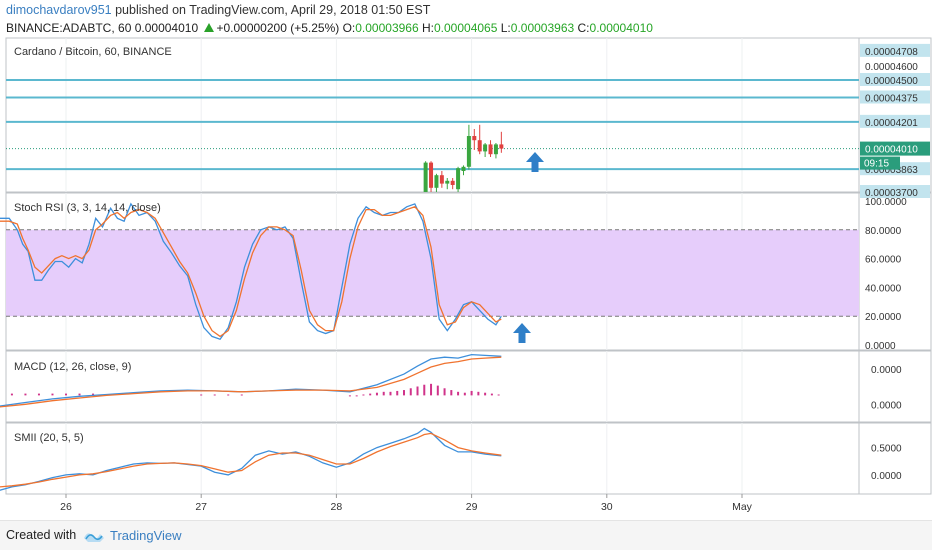 This screenshot has width=932, height=550. Describe the element at coordinates (466, 535) in the screenshot. I see `footer-bar: Created with TradingView` at that location.